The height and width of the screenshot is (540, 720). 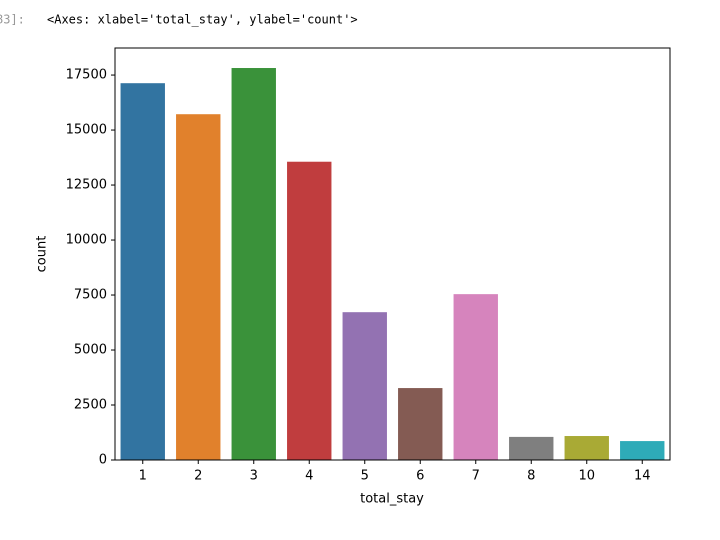 I want to click on y-axis-label: count, so click(x=42, y=254).